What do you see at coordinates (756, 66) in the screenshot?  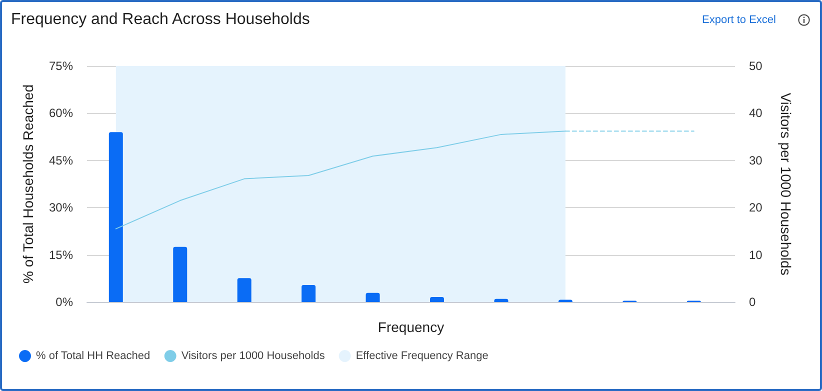 I see `y2-tick-label: 50` at bounding box center [756, 66].